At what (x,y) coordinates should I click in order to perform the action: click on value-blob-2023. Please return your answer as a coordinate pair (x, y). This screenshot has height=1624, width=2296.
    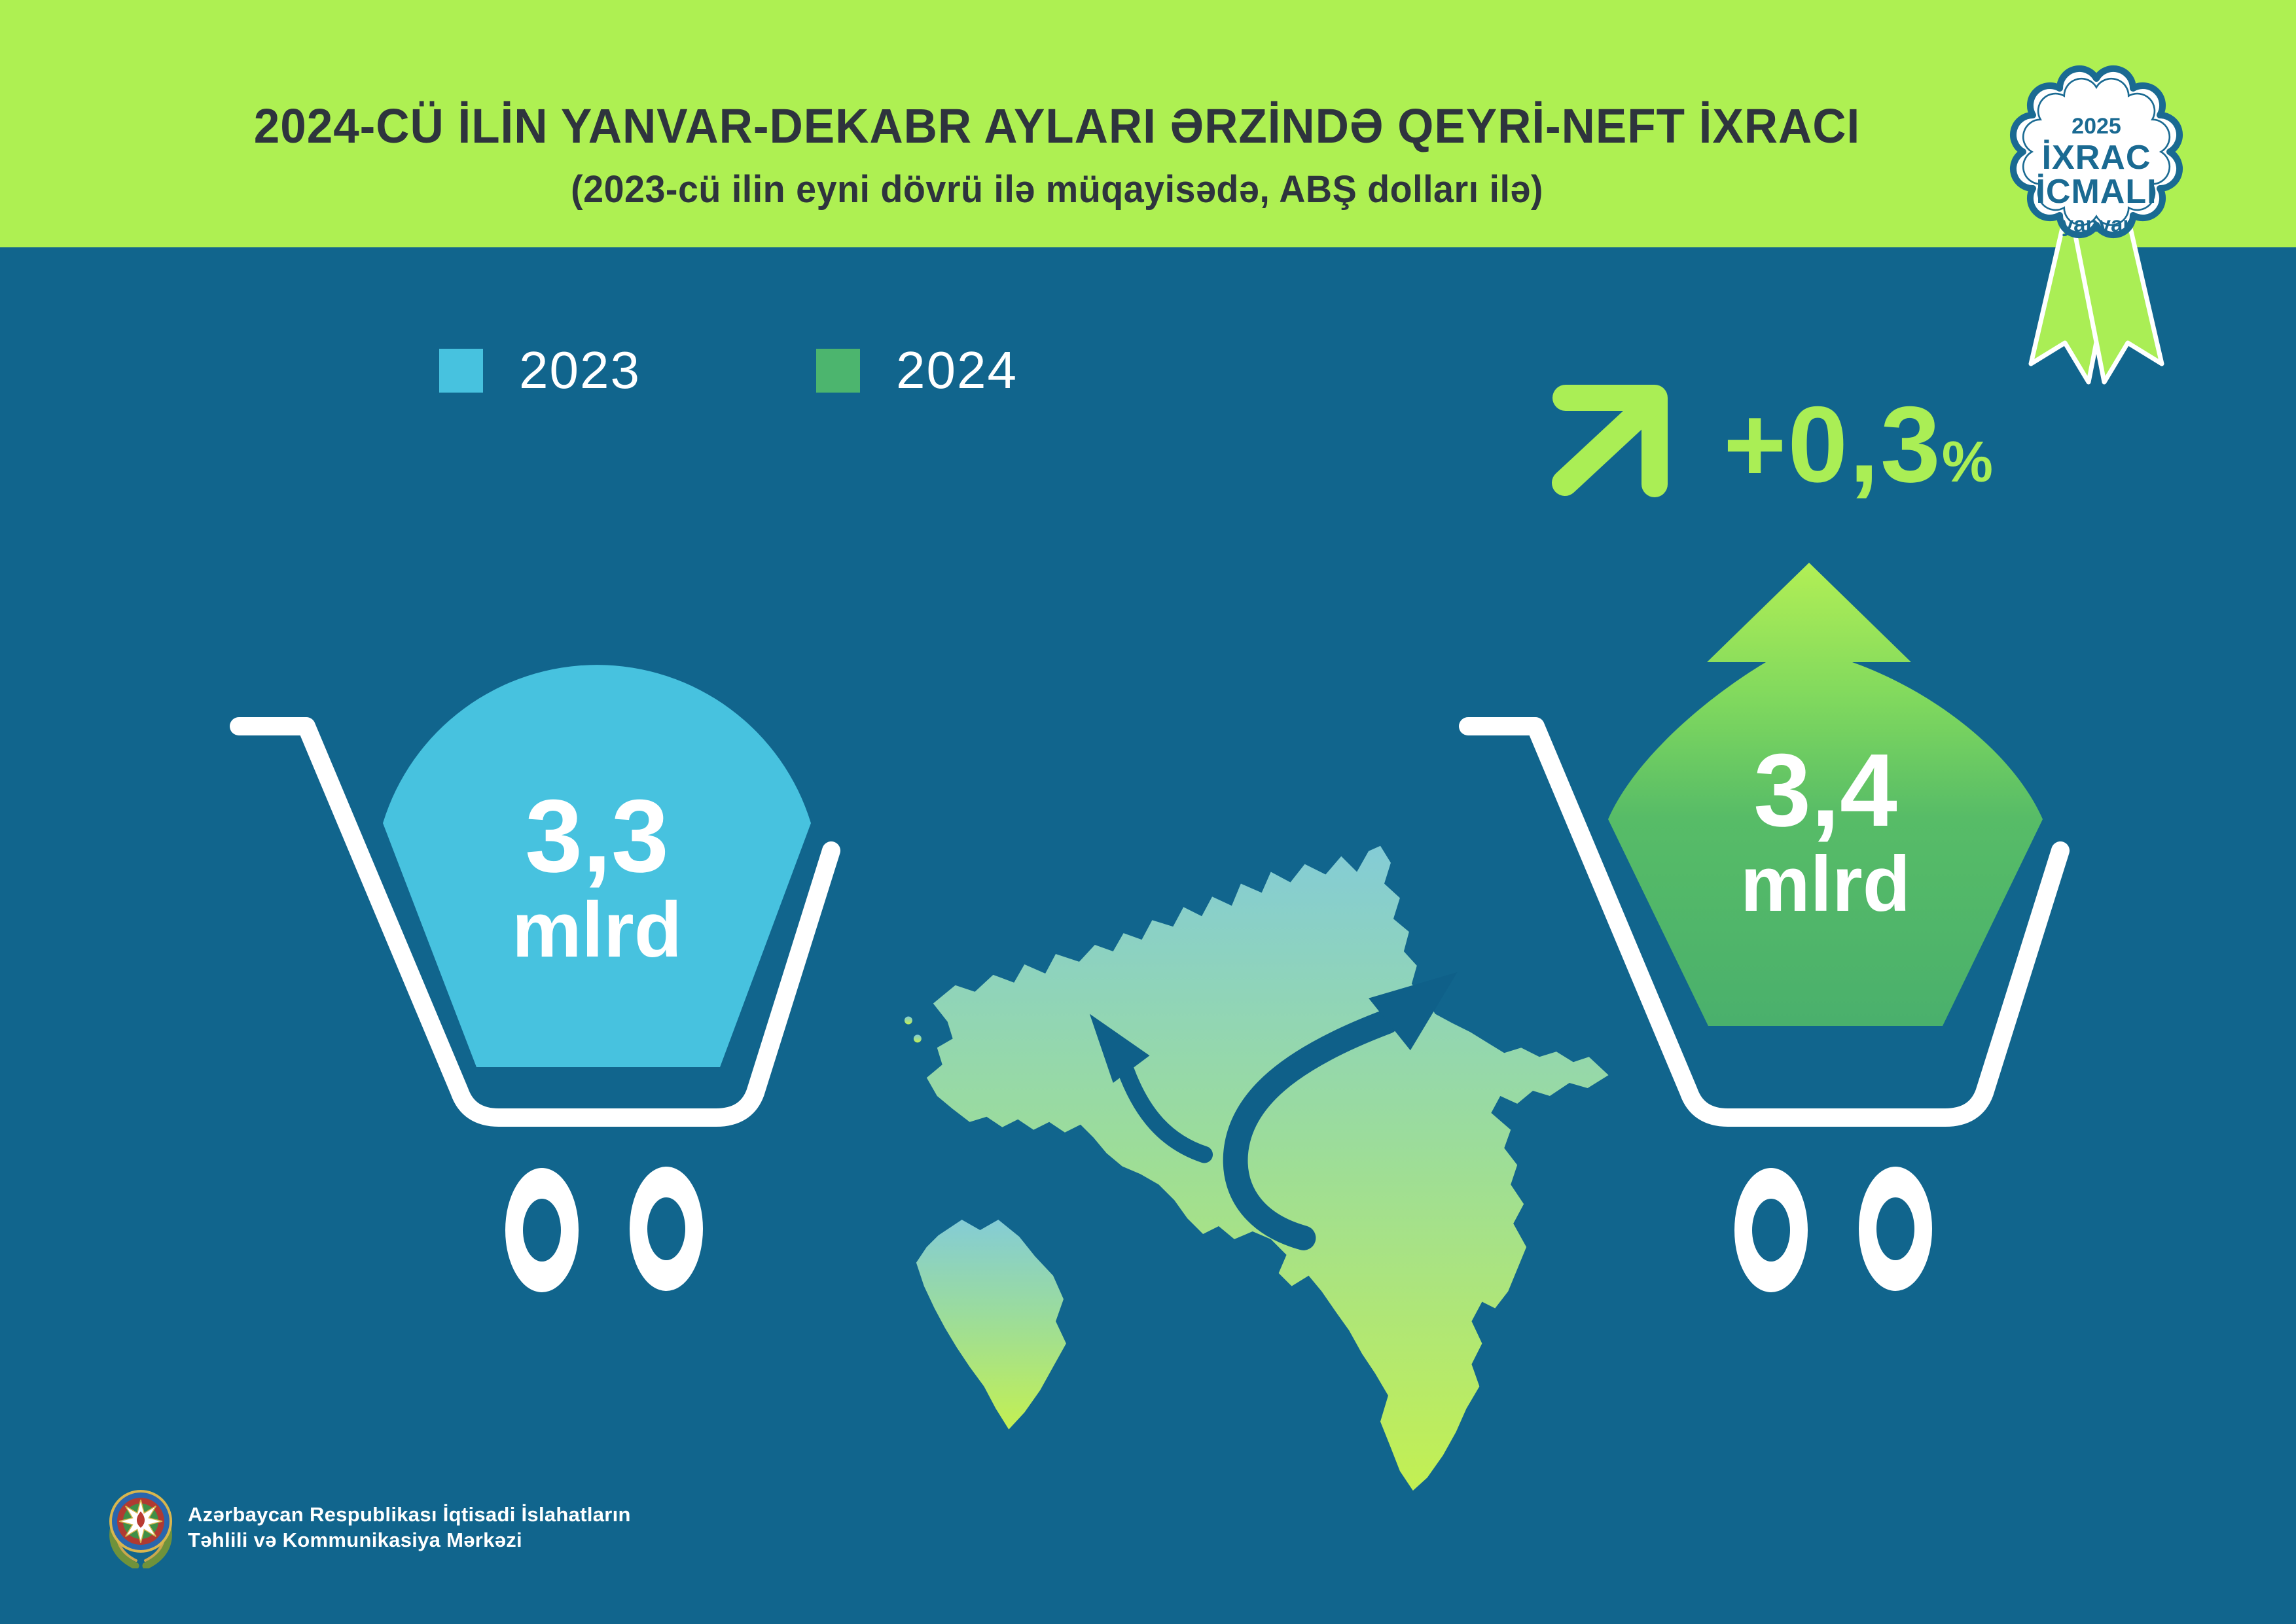
    Looking at the image, I should click on (597, 866).